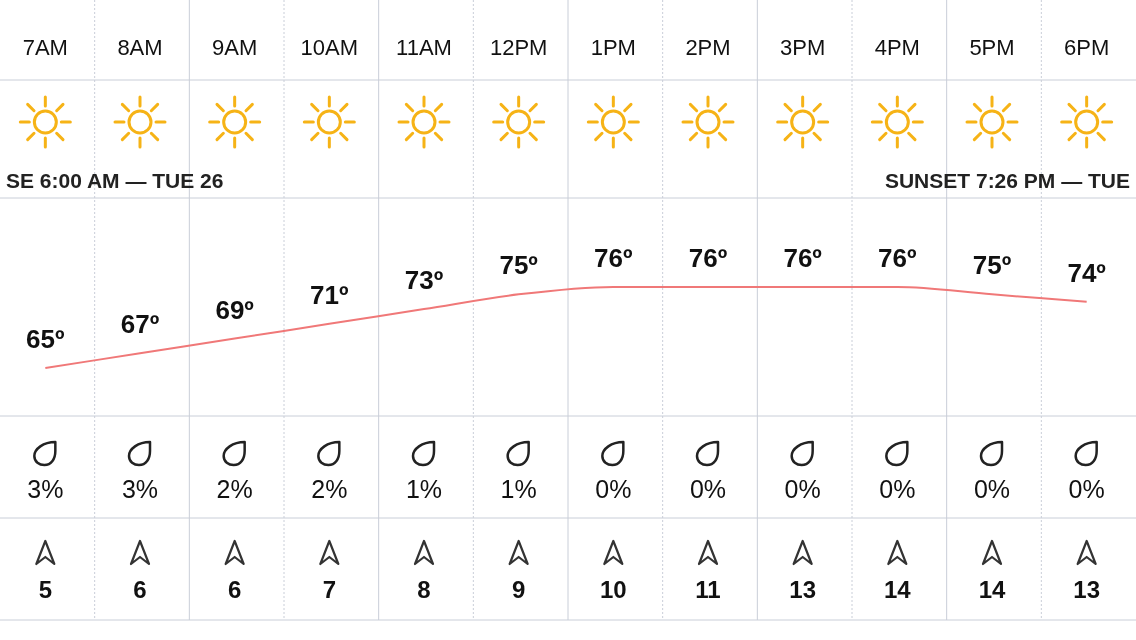 The width and height of the screenshot is (1136, 640). Describe the element at coordinates (518, 47) in the screenshot. I see `x-tick-label: 12PM` at that location.